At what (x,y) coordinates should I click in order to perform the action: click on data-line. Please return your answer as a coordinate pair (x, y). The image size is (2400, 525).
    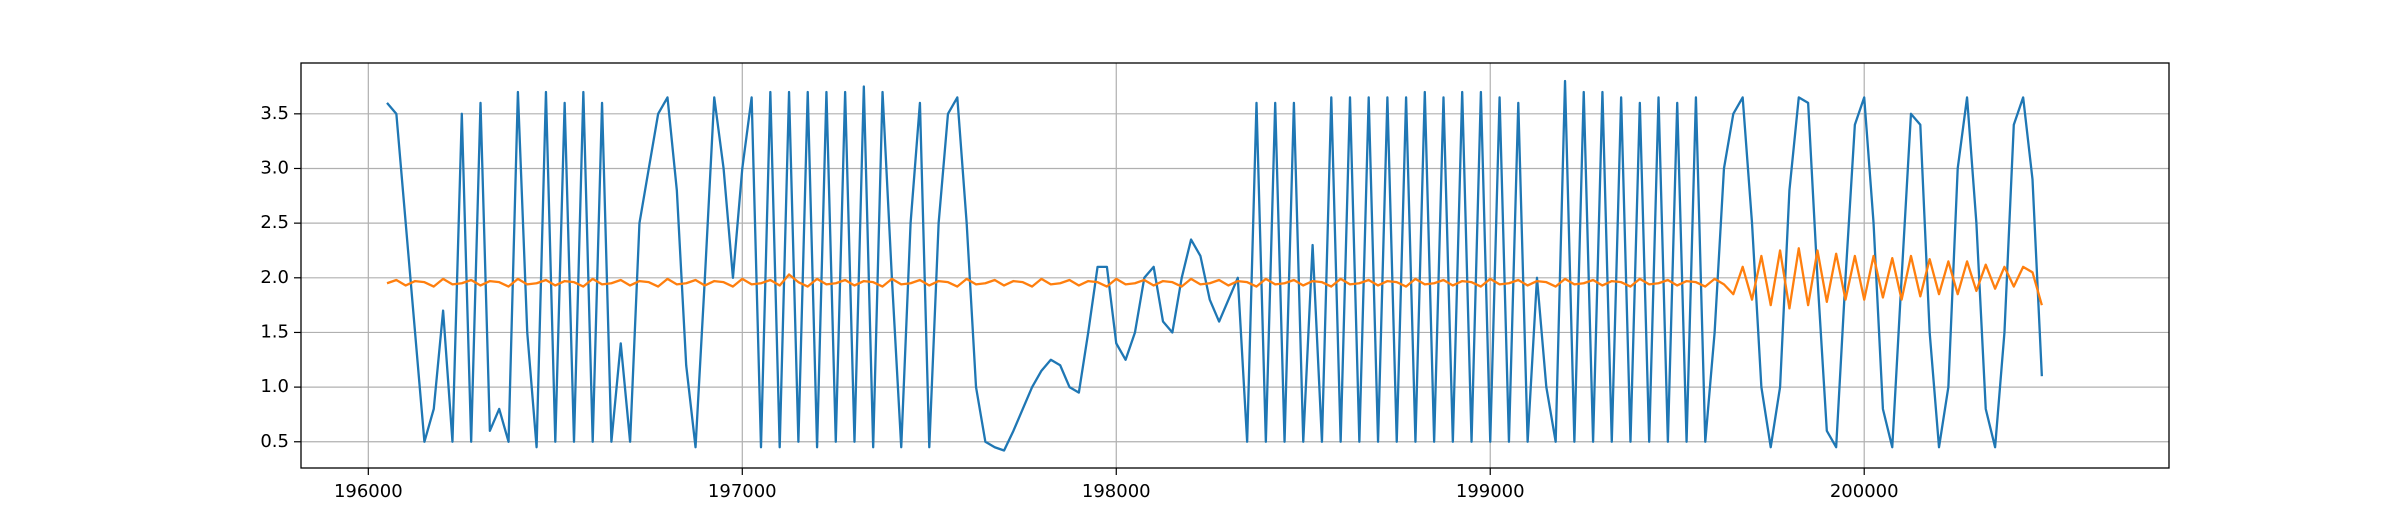
    Looking at the image, I should click on (1214, 278).